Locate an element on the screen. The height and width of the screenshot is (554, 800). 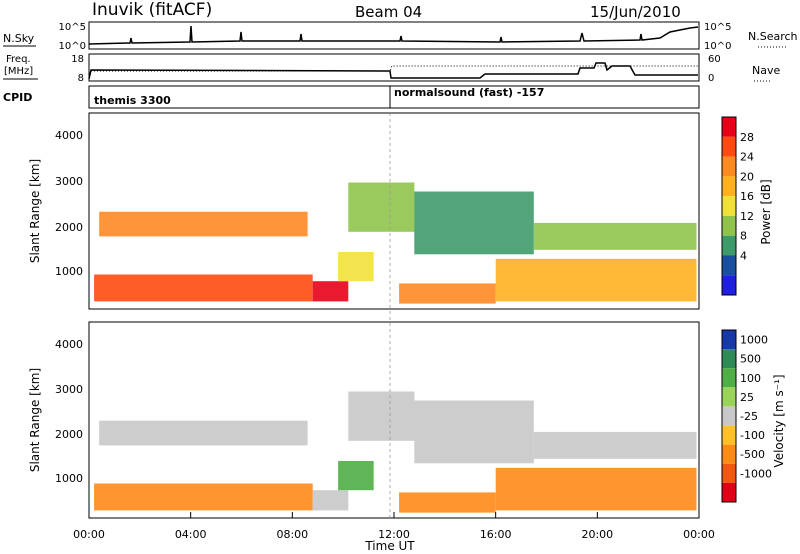
velocity-ytick: 1000 is located at coordinates (69, 478).